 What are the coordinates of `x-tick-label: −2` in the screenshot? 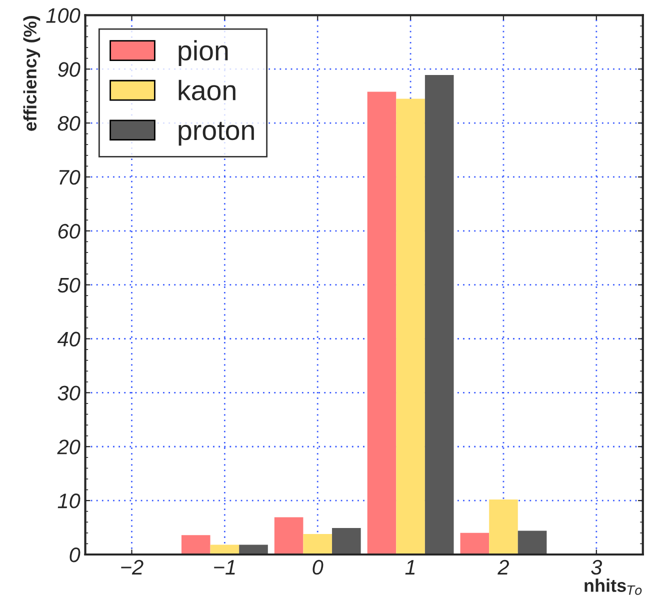 It's located at (132, 567).